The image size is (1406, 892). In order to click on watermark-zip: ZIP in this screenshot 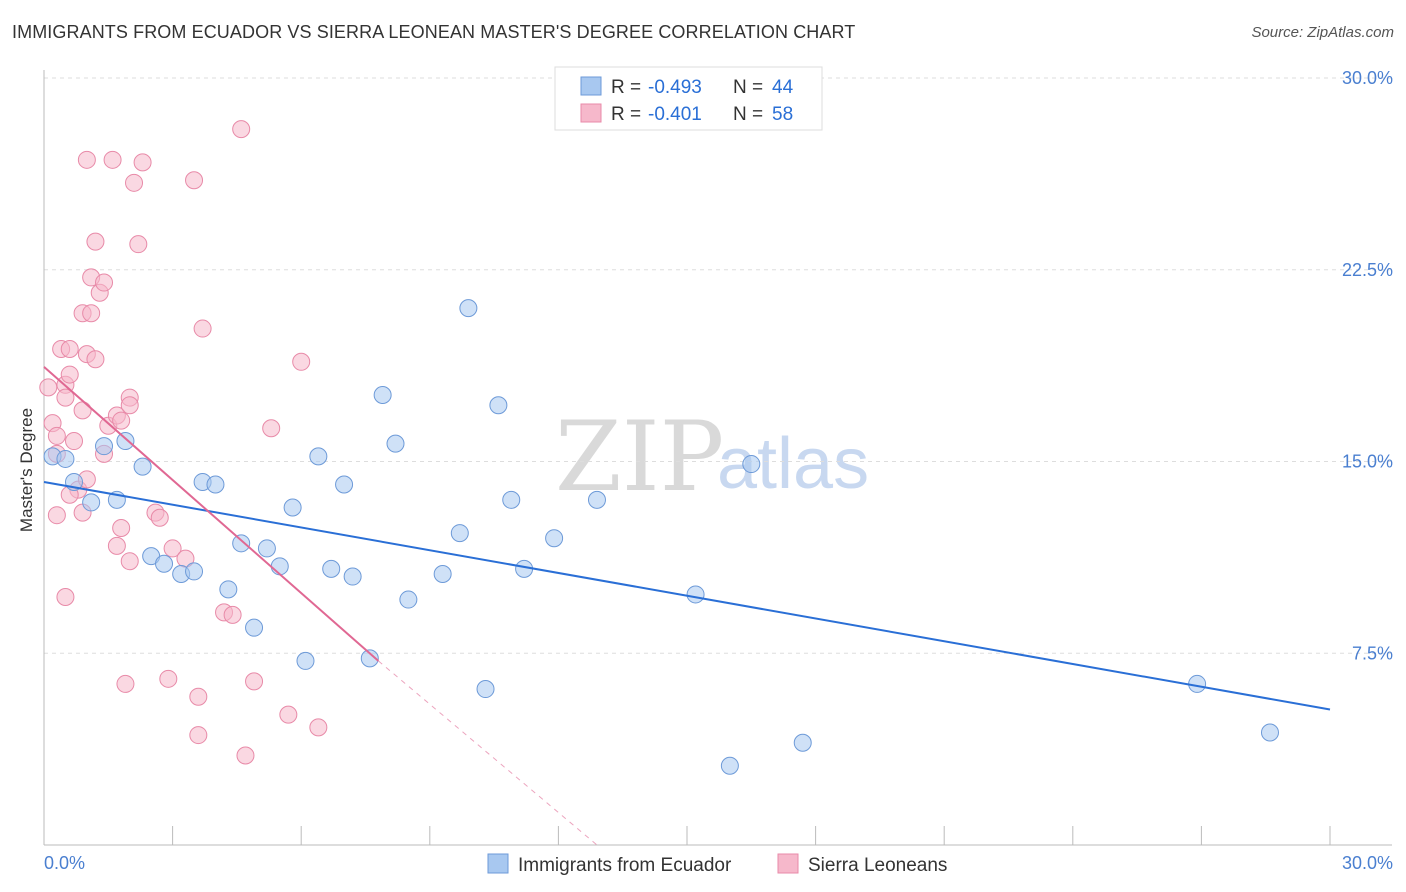, I will do `click(639, 457)`.